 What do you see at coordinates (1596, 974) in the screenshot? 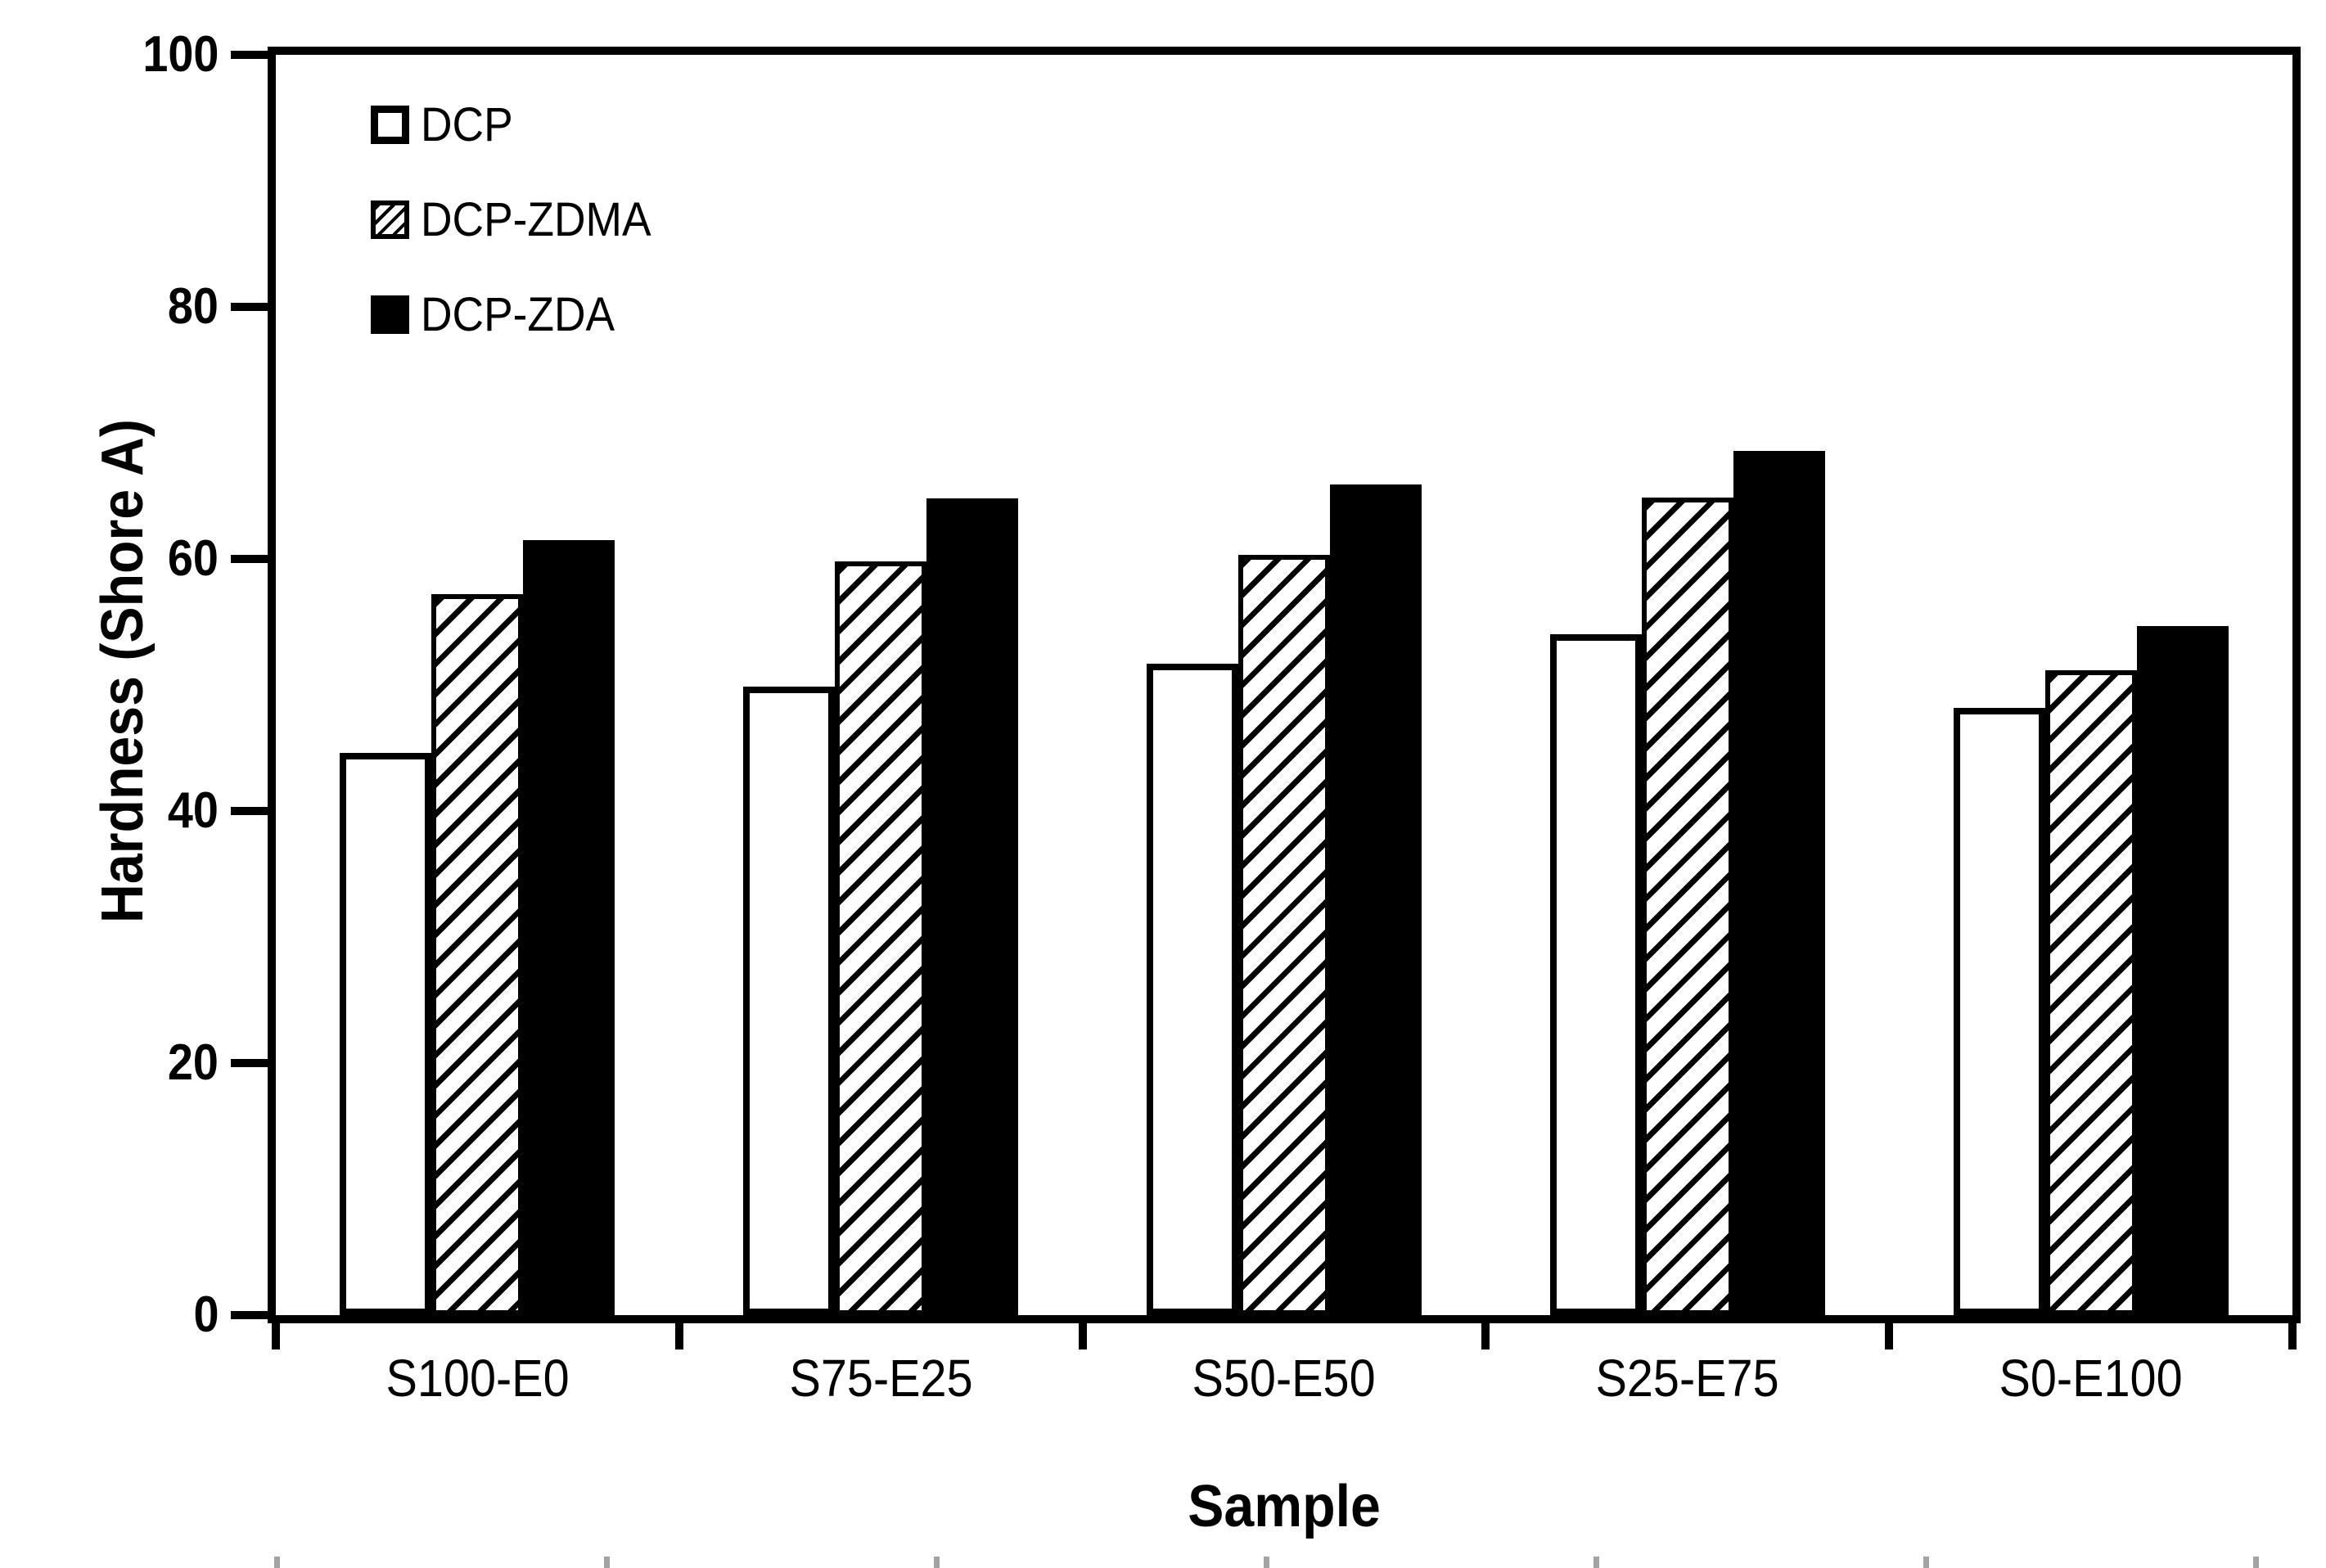
I see `bar-dcp-s25-e75` at bounding box center [1596, 974].